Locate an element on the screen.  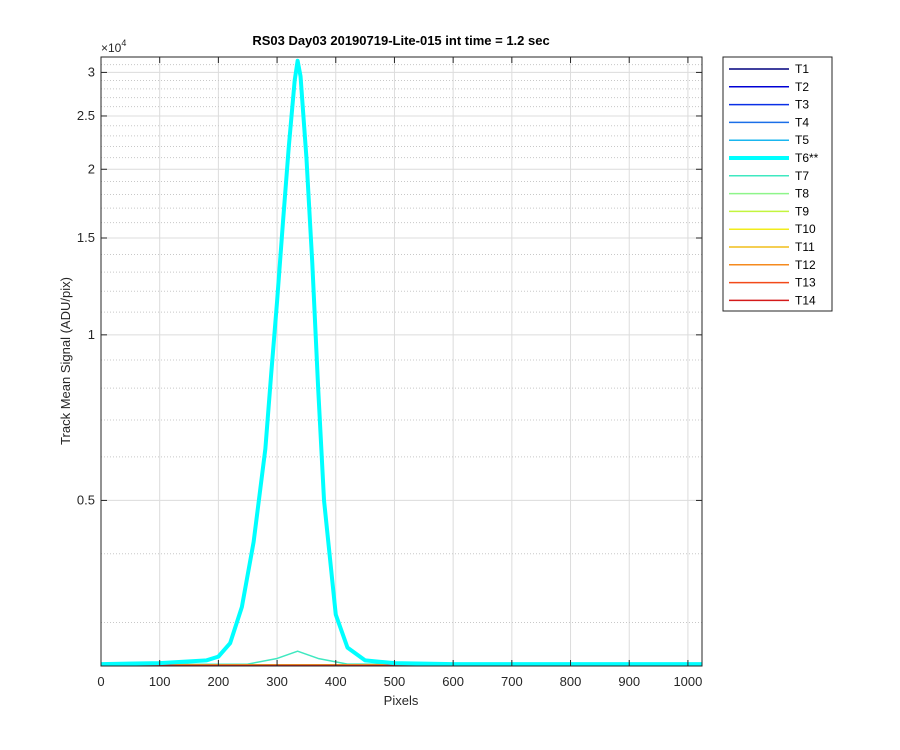
y-exponent-power: 4 is located at coordinates (123, 43).